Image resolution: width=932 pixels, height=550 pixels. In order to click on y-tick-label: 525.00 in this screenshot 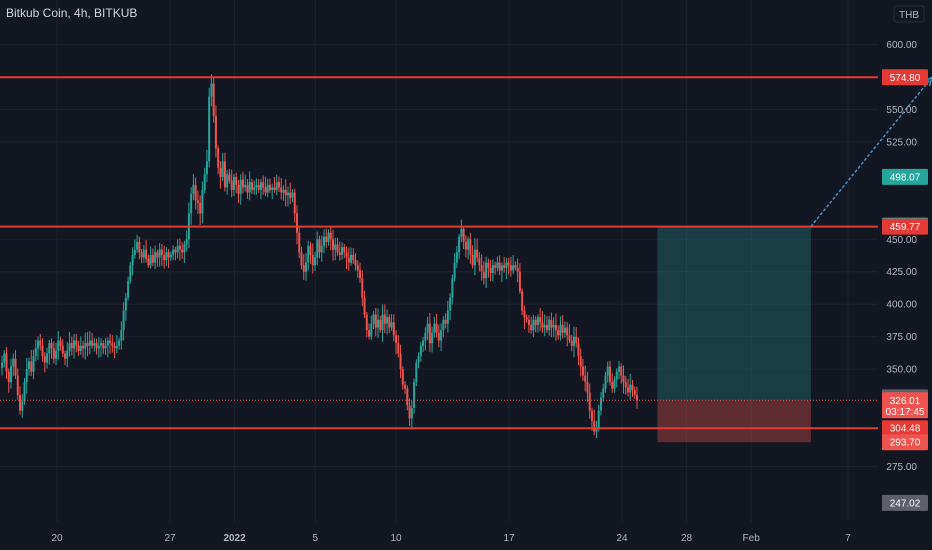, I will do `click(901, 142)`.